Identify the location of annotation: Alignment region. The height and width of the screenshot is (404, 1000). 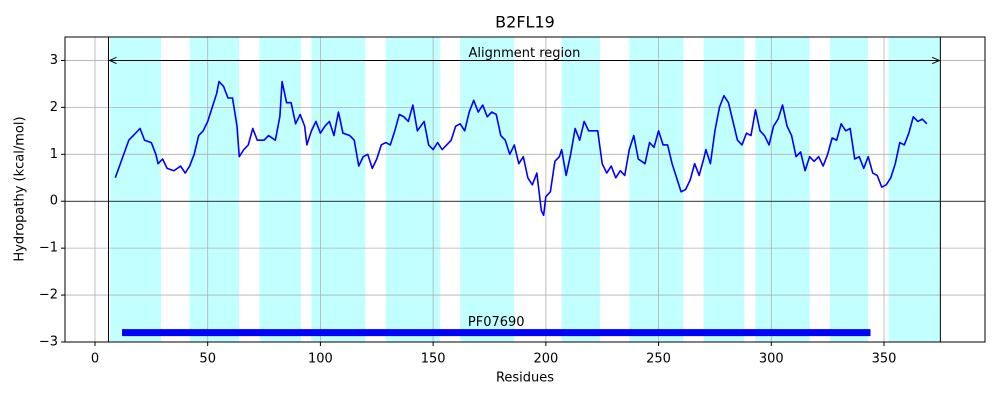
(525, 53).